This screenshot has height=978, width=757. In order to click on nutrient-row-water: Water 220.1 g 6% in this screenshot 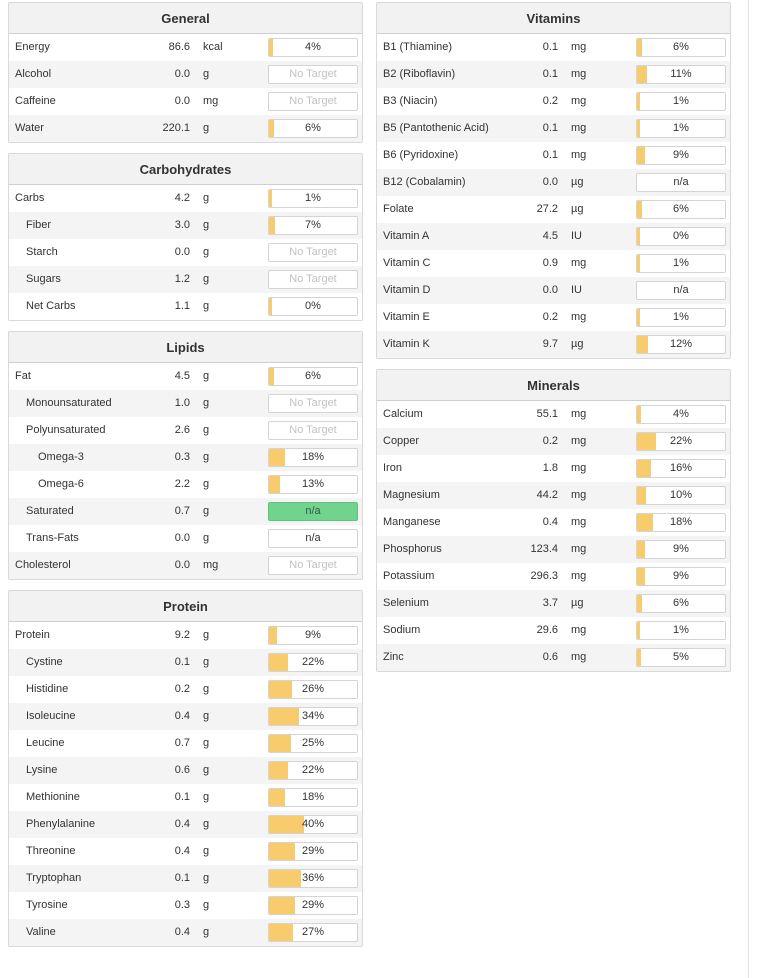, I will do `click(185, 128)`.